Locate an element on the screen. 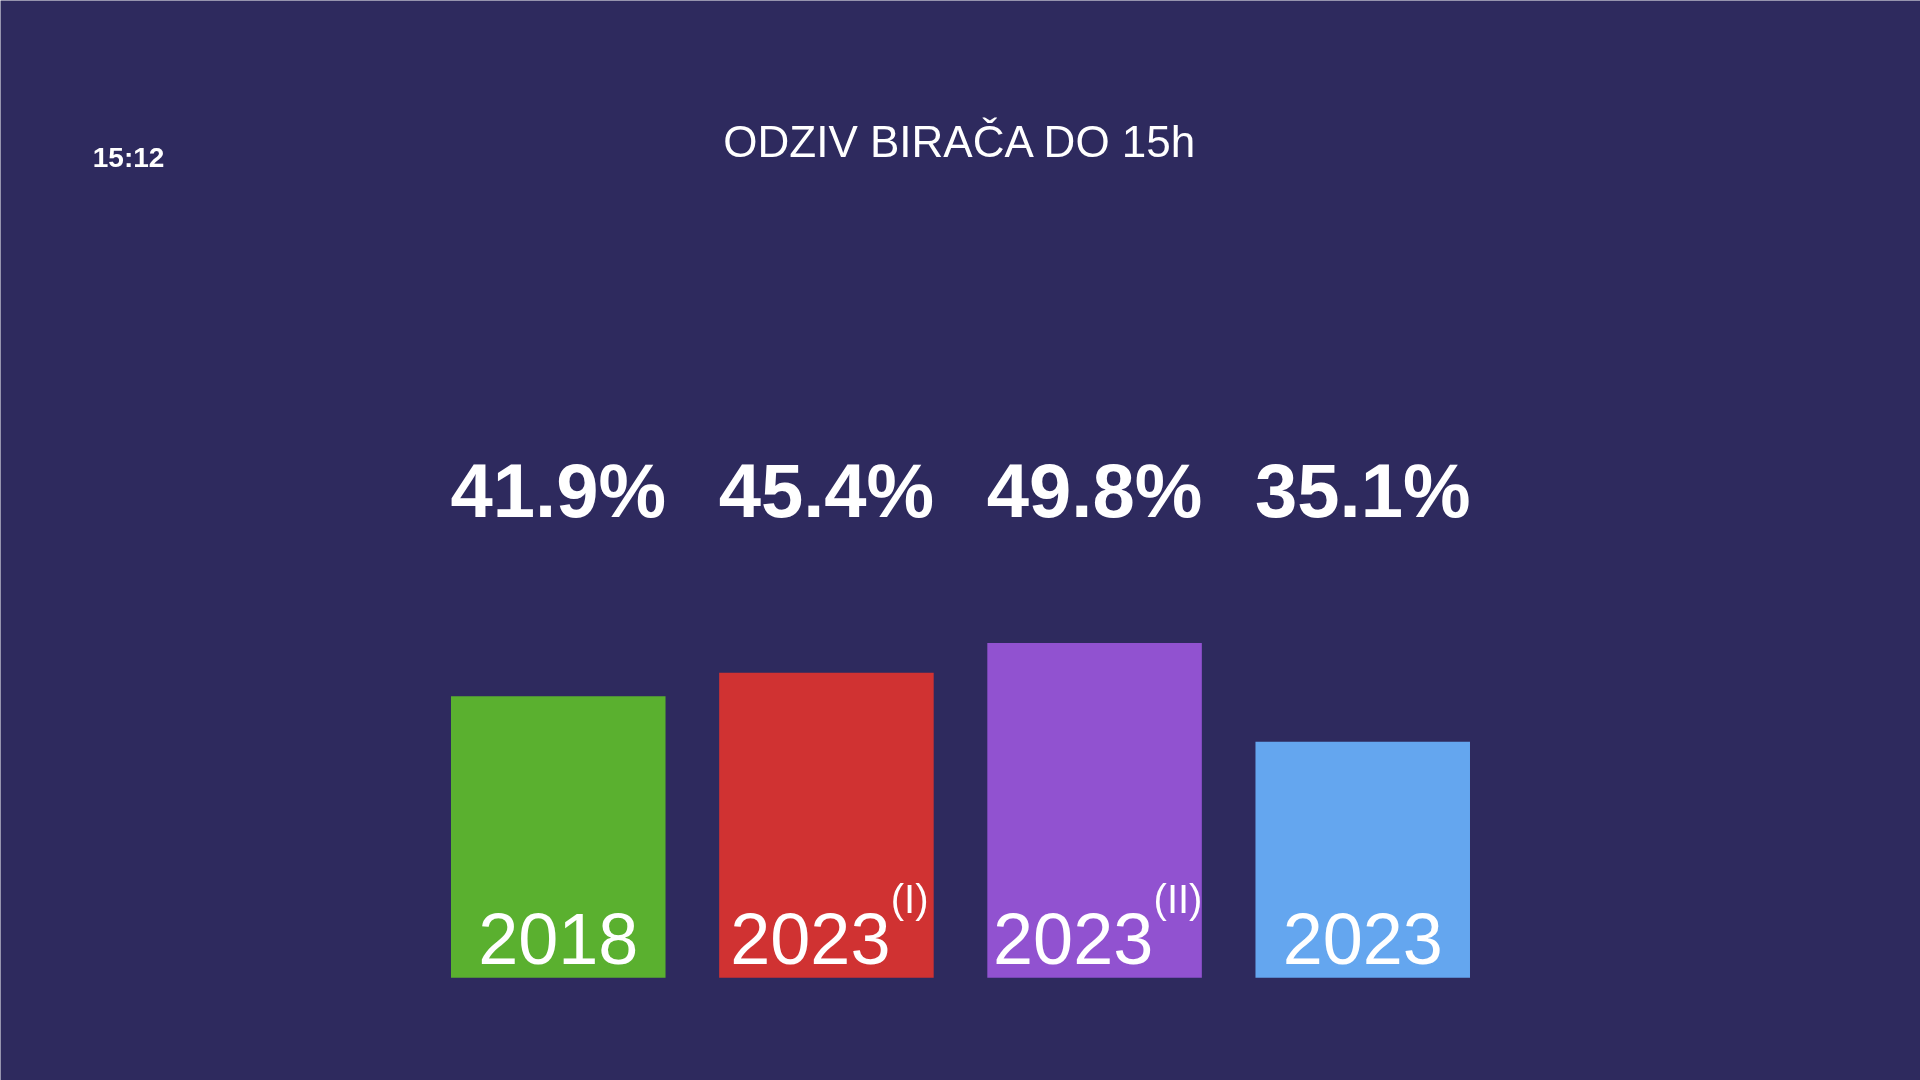 The height and width of the screenshot is (1080, 1920). text: 15:12 is located at coordinates (128, 158).